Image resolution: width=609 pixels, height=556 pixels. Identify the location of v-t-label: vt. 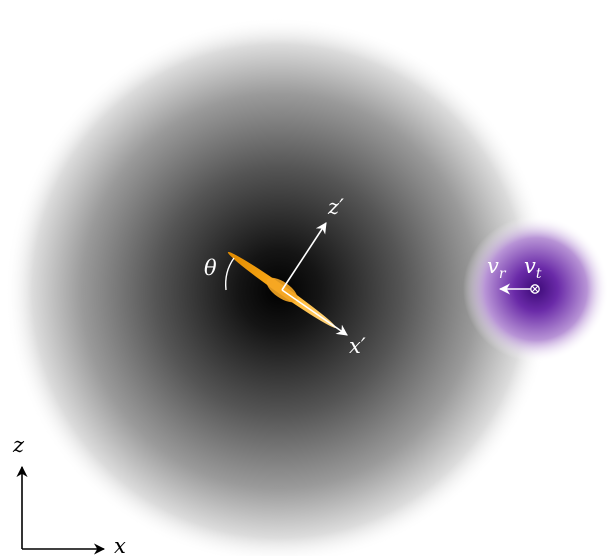
(533, 268).